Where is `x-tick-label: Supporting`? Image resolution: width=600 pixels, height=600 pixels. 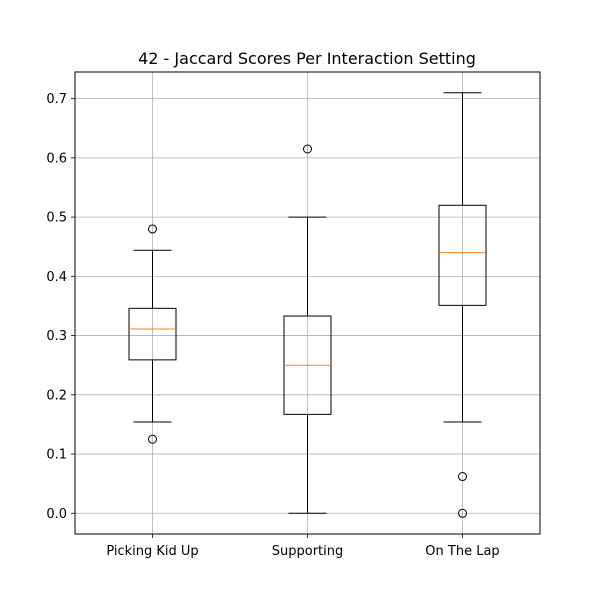
x-tick-label: Supporting is located at coordinates (308, 551).